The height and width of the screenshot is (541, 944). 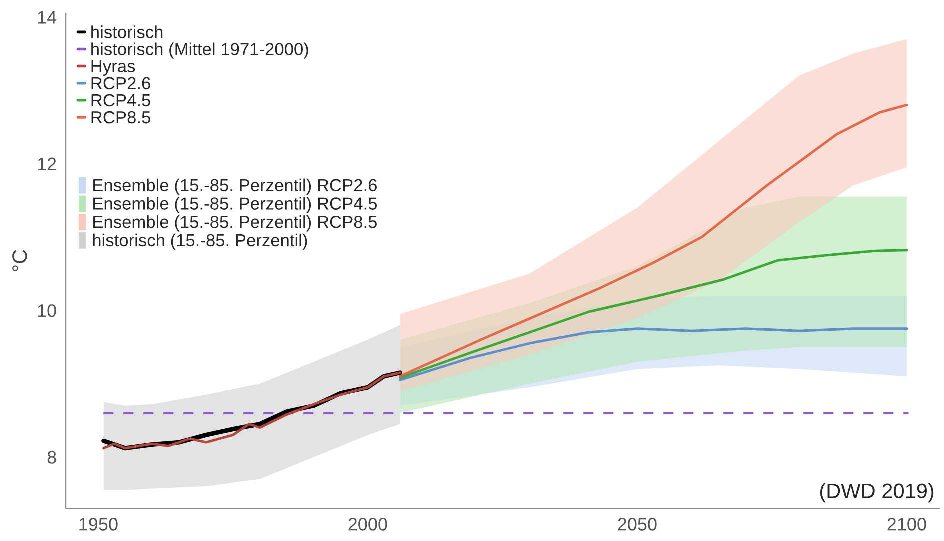 I want to click on y-tick-label: 14, so click(x=47, y=17).